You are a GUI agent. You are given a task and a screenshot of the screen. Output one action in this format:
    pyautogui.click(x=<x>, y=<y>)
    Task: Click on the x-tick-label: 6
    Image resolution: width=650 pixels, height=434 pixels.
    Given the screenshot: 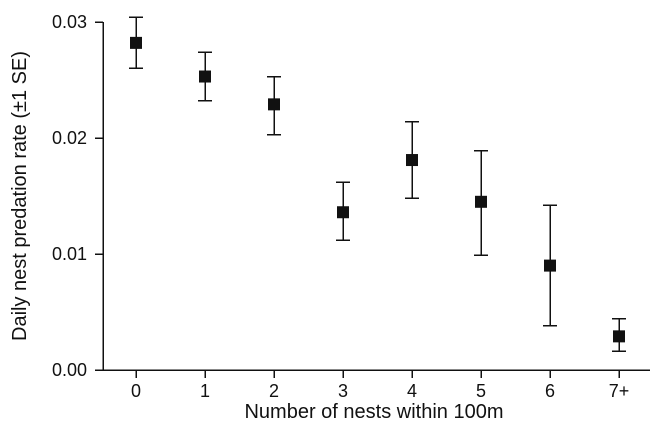 What is the action you would take?
    pyautogui.click(x=550, y=391)
    